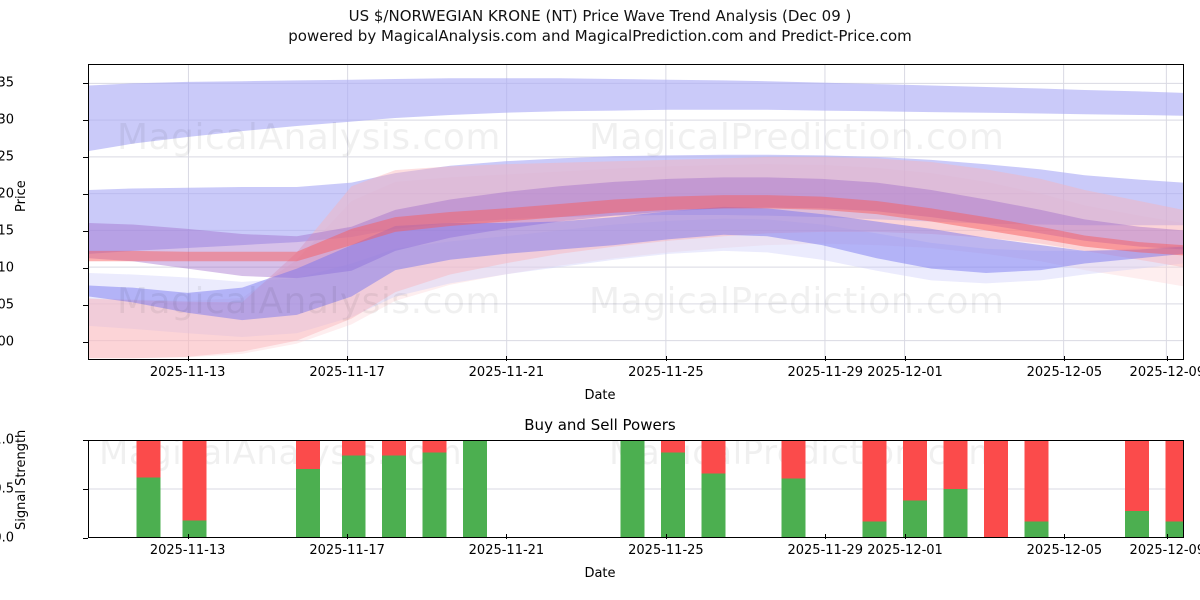 The image size is (1200, 600). I want to click on power-x-axis-label: Date, so click(600, 573).